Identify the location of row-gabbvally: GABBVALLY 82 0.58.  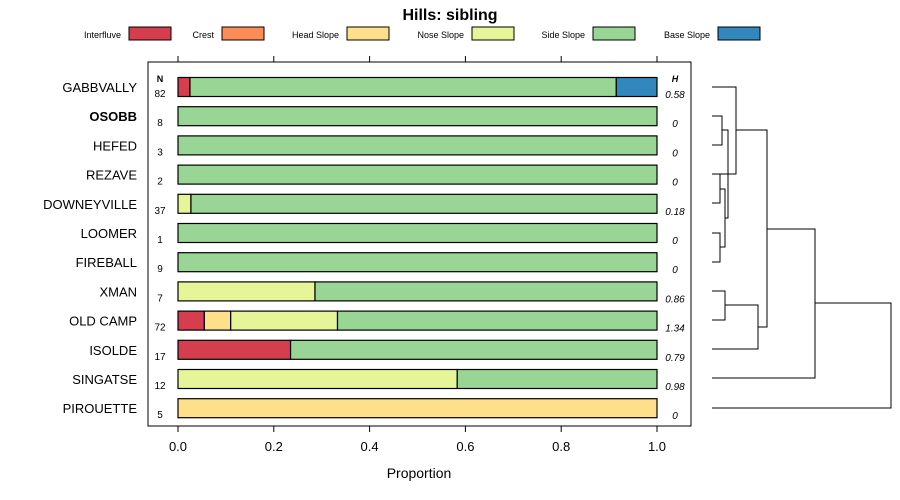
(373, 88).